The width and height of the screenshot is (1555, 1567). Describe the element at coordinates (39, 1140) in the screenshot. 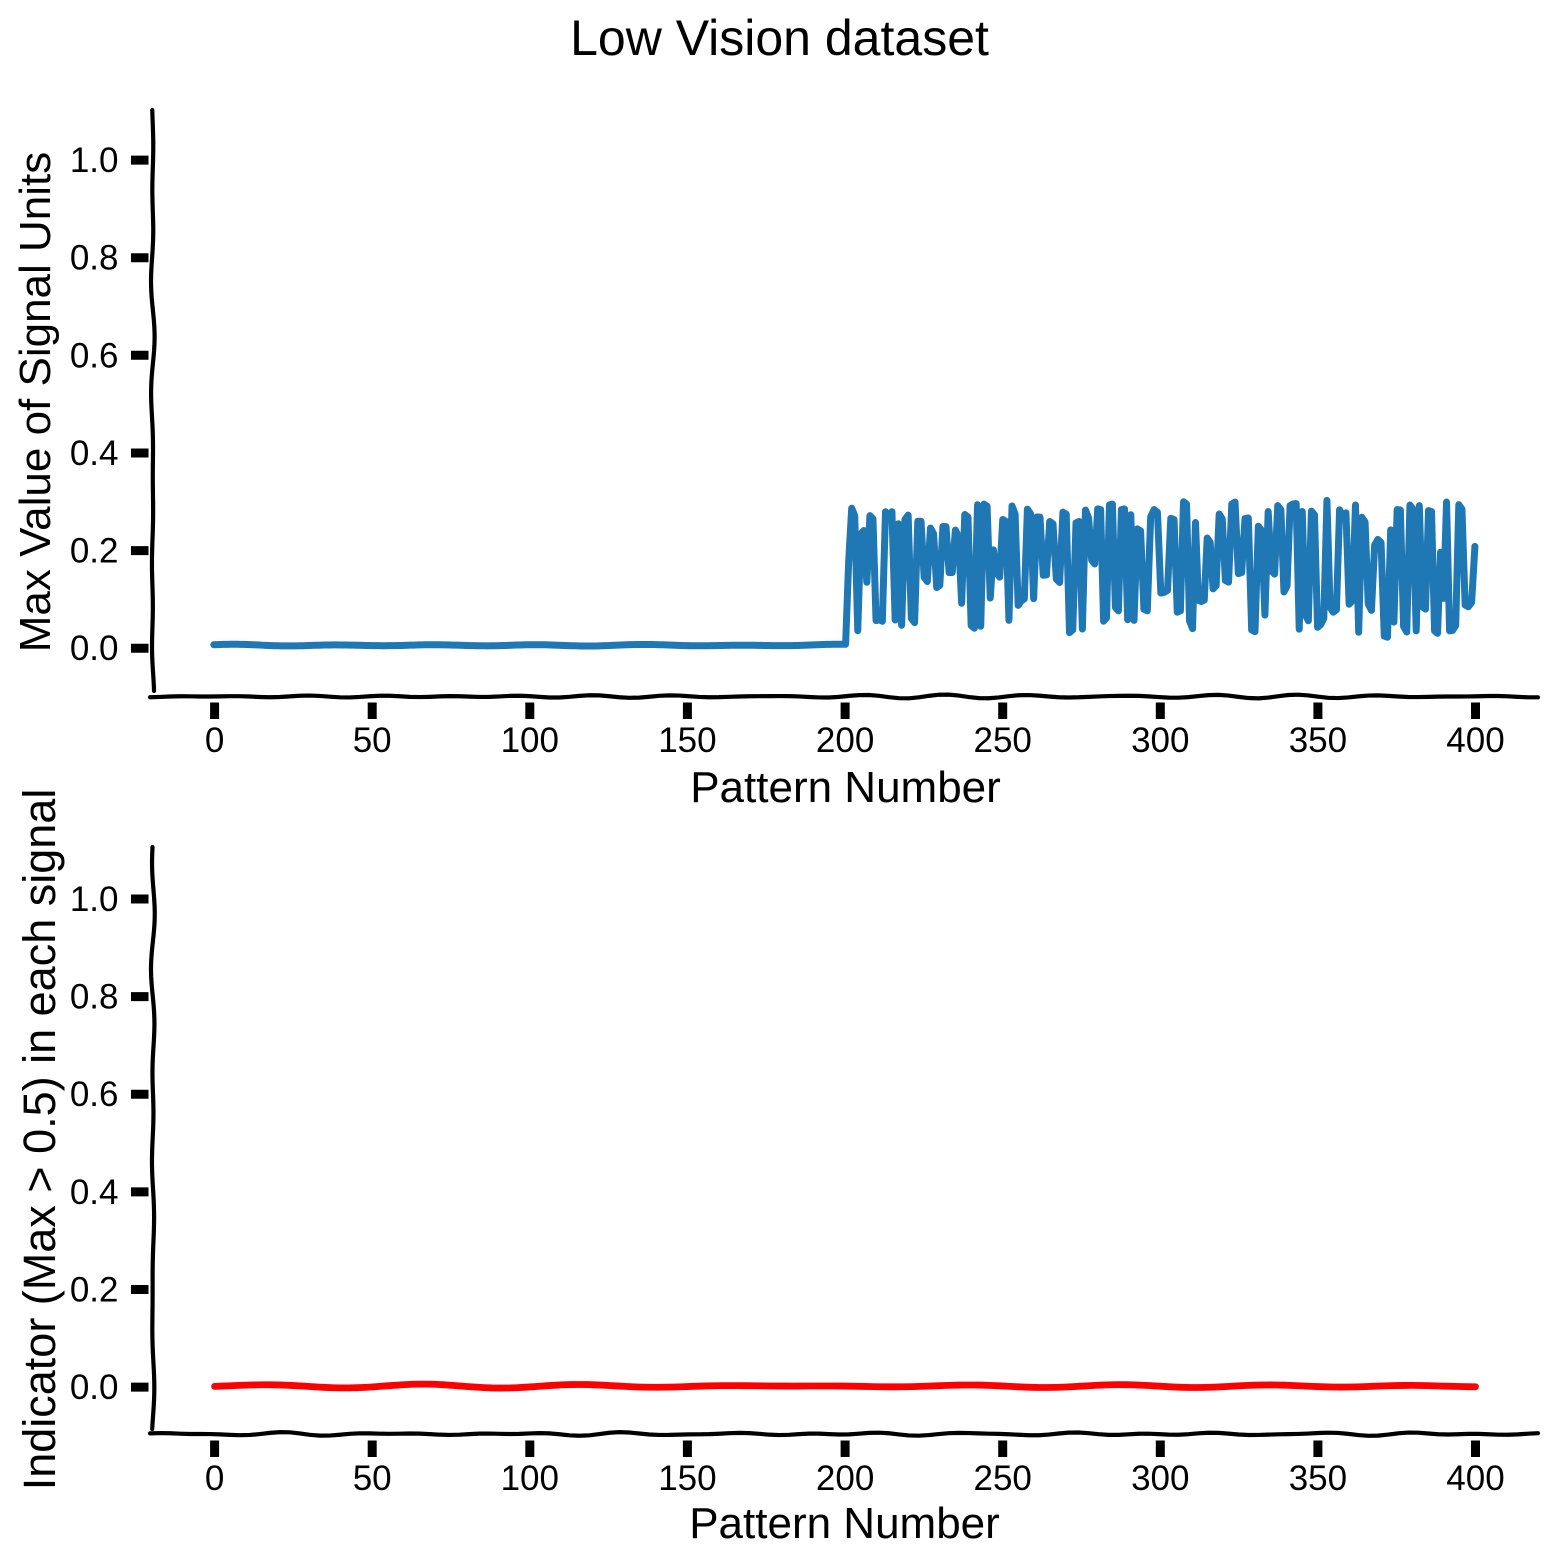

I see `svg-text:Indicator (Max > 0.5) in each: Indicator (Max > 0.5) in each signal` at that location.